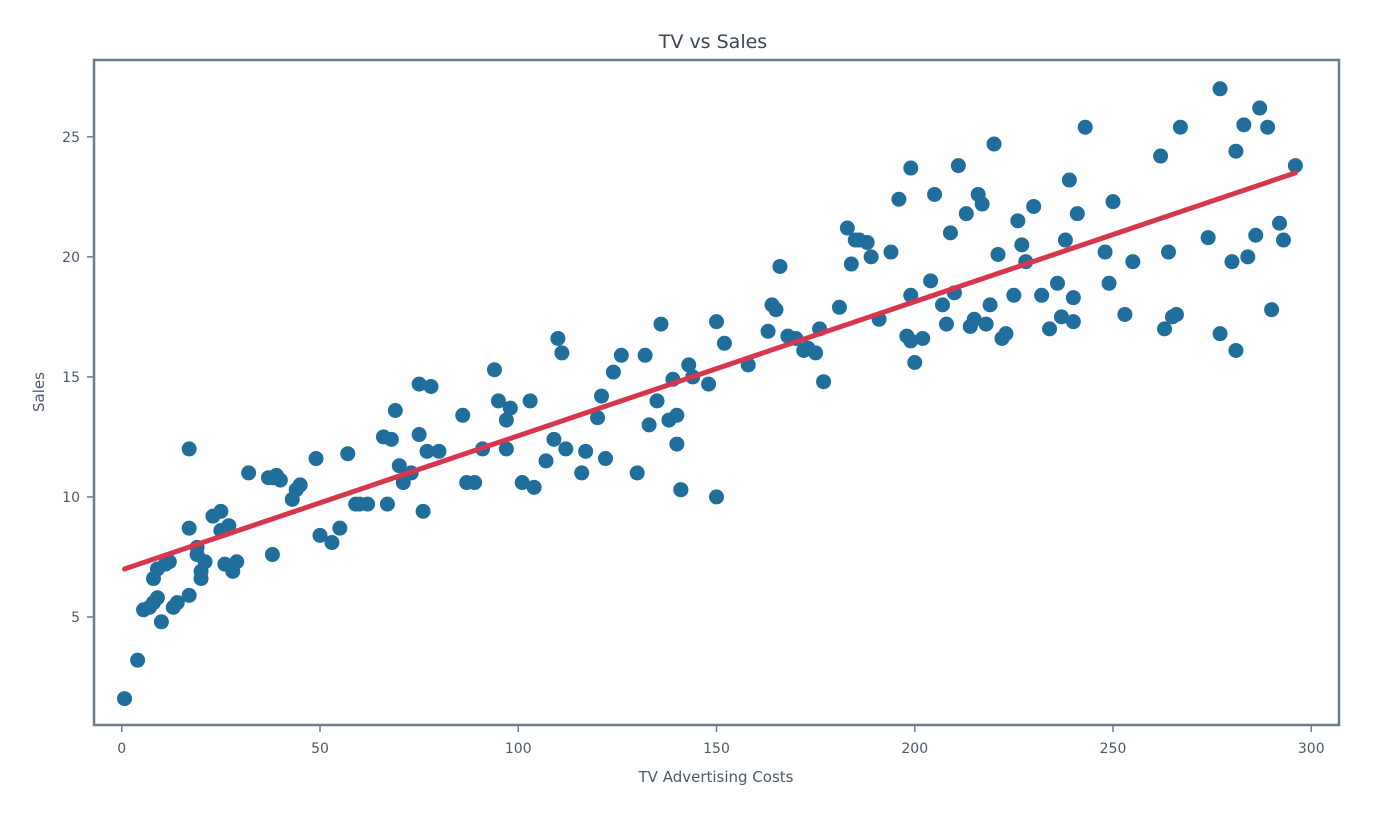  I want to click on y-tick-label: 15, so click(71, 378).